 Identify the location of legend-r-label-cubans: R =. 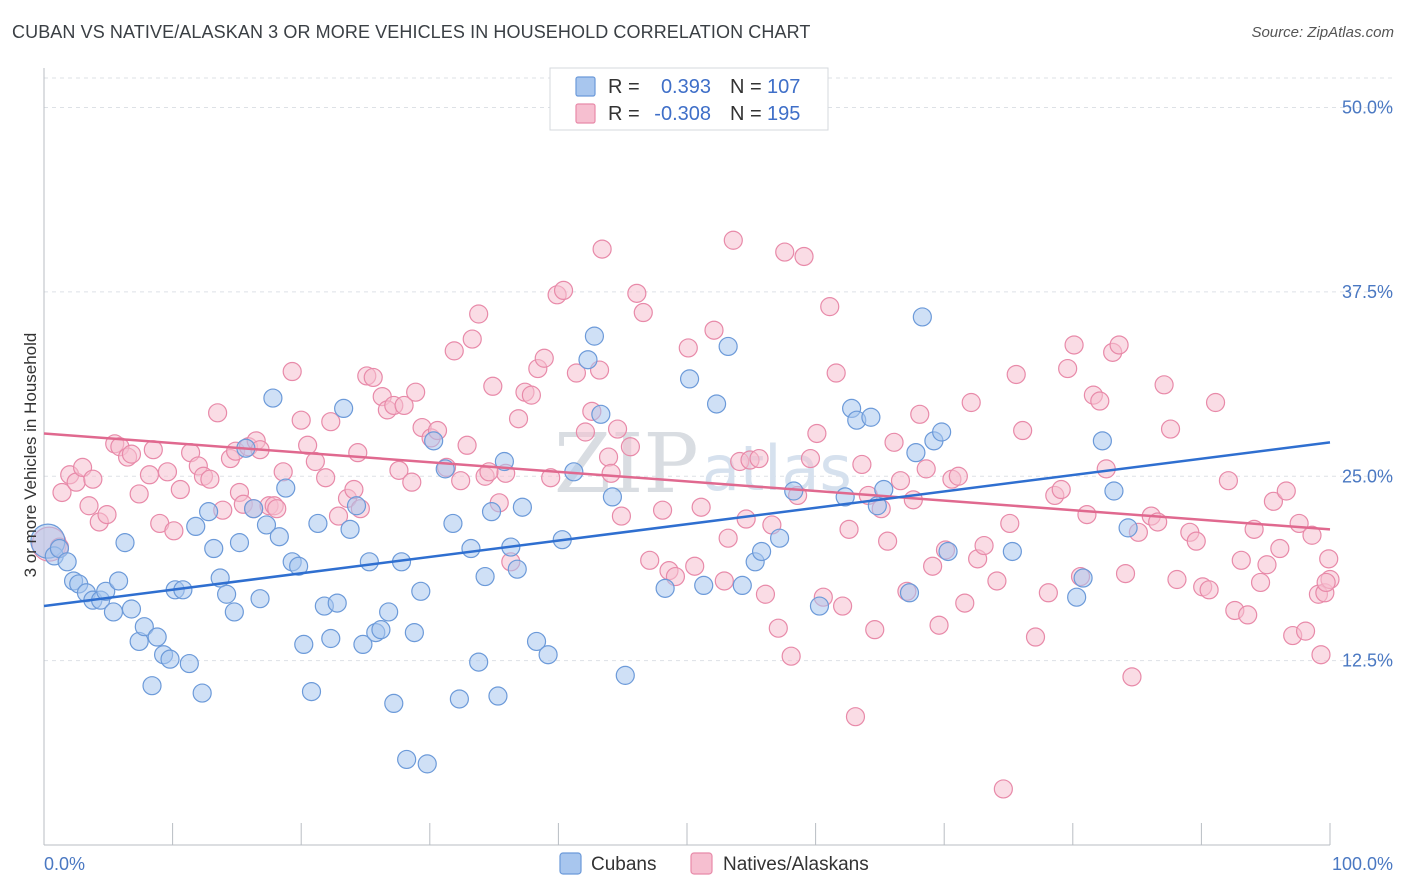
(624, 87).